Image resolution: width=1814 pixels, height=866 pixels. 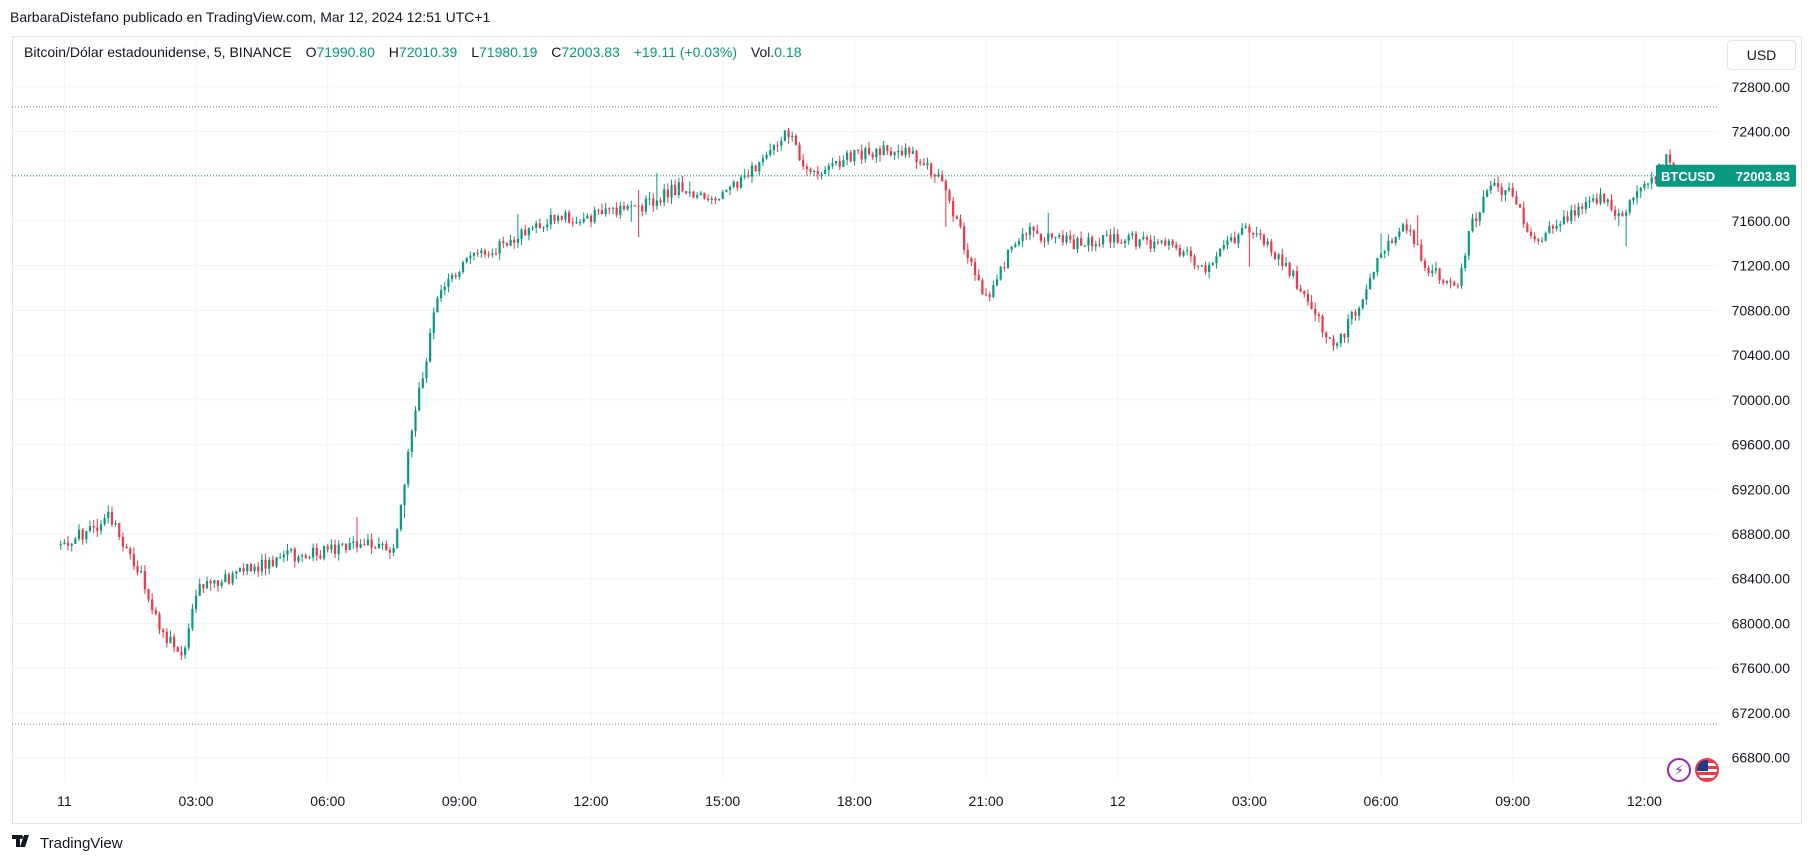 I want to click on lightning-icon: ⚡, so click(x=1679, y=770).